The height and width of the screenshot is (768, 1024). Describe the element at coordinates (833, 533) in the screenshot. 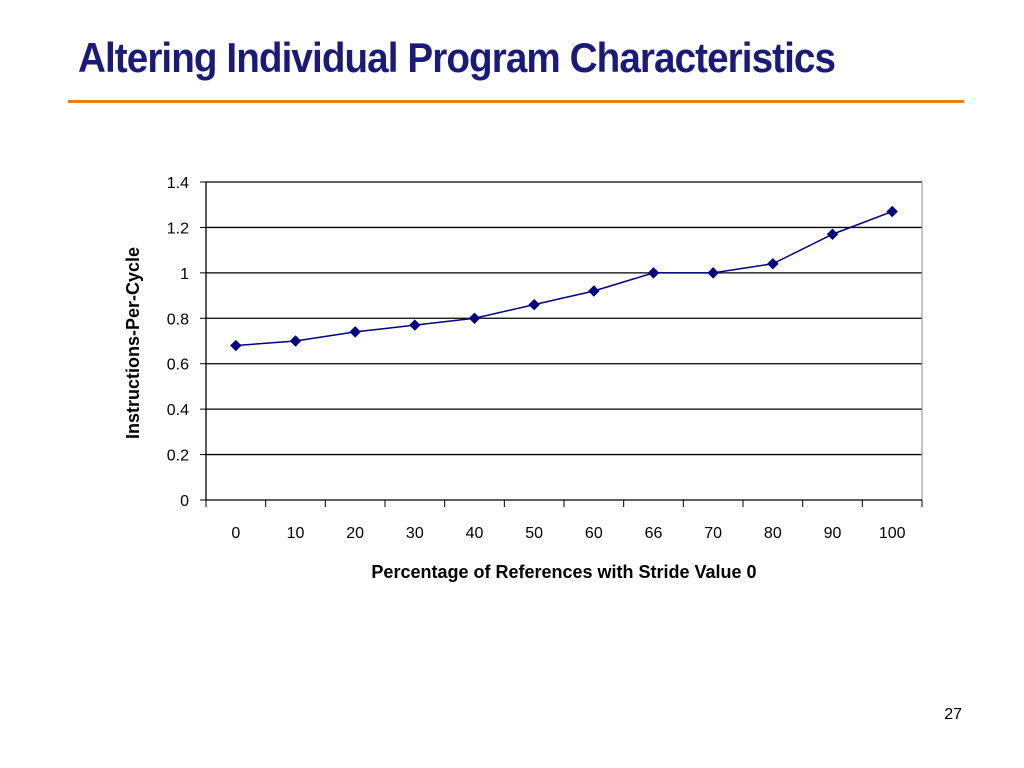

I see `x-tick-label: 90` at that location.